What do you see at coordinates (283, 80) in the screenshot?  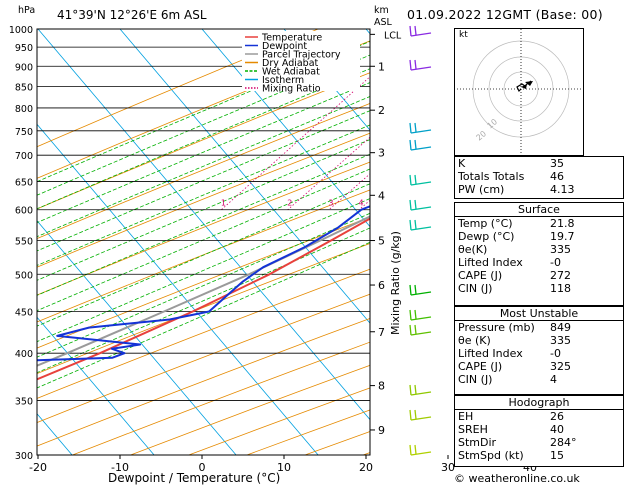 I see `legend-label: Isotherm` at bounding box center [283, 80].